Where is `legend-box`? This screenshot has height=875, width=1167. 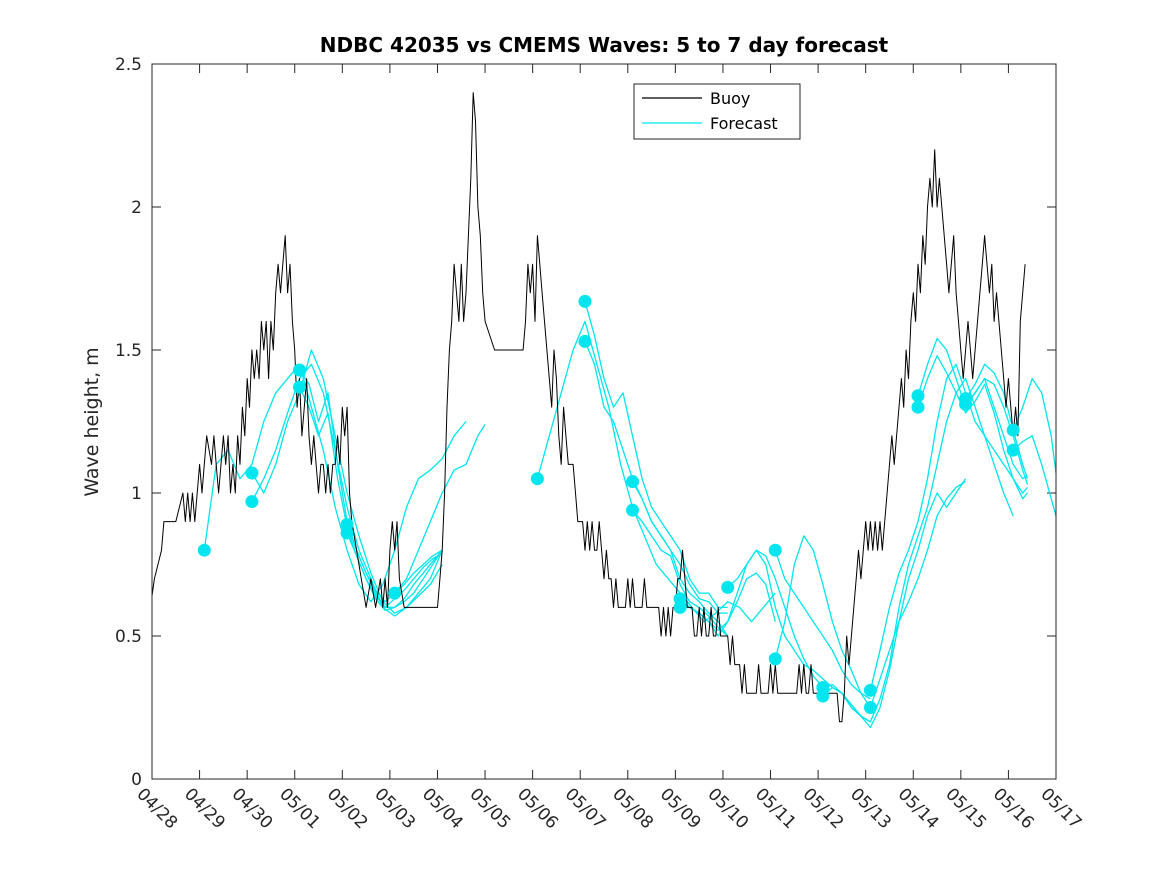 legend-box is located at coordinates (717, 111).